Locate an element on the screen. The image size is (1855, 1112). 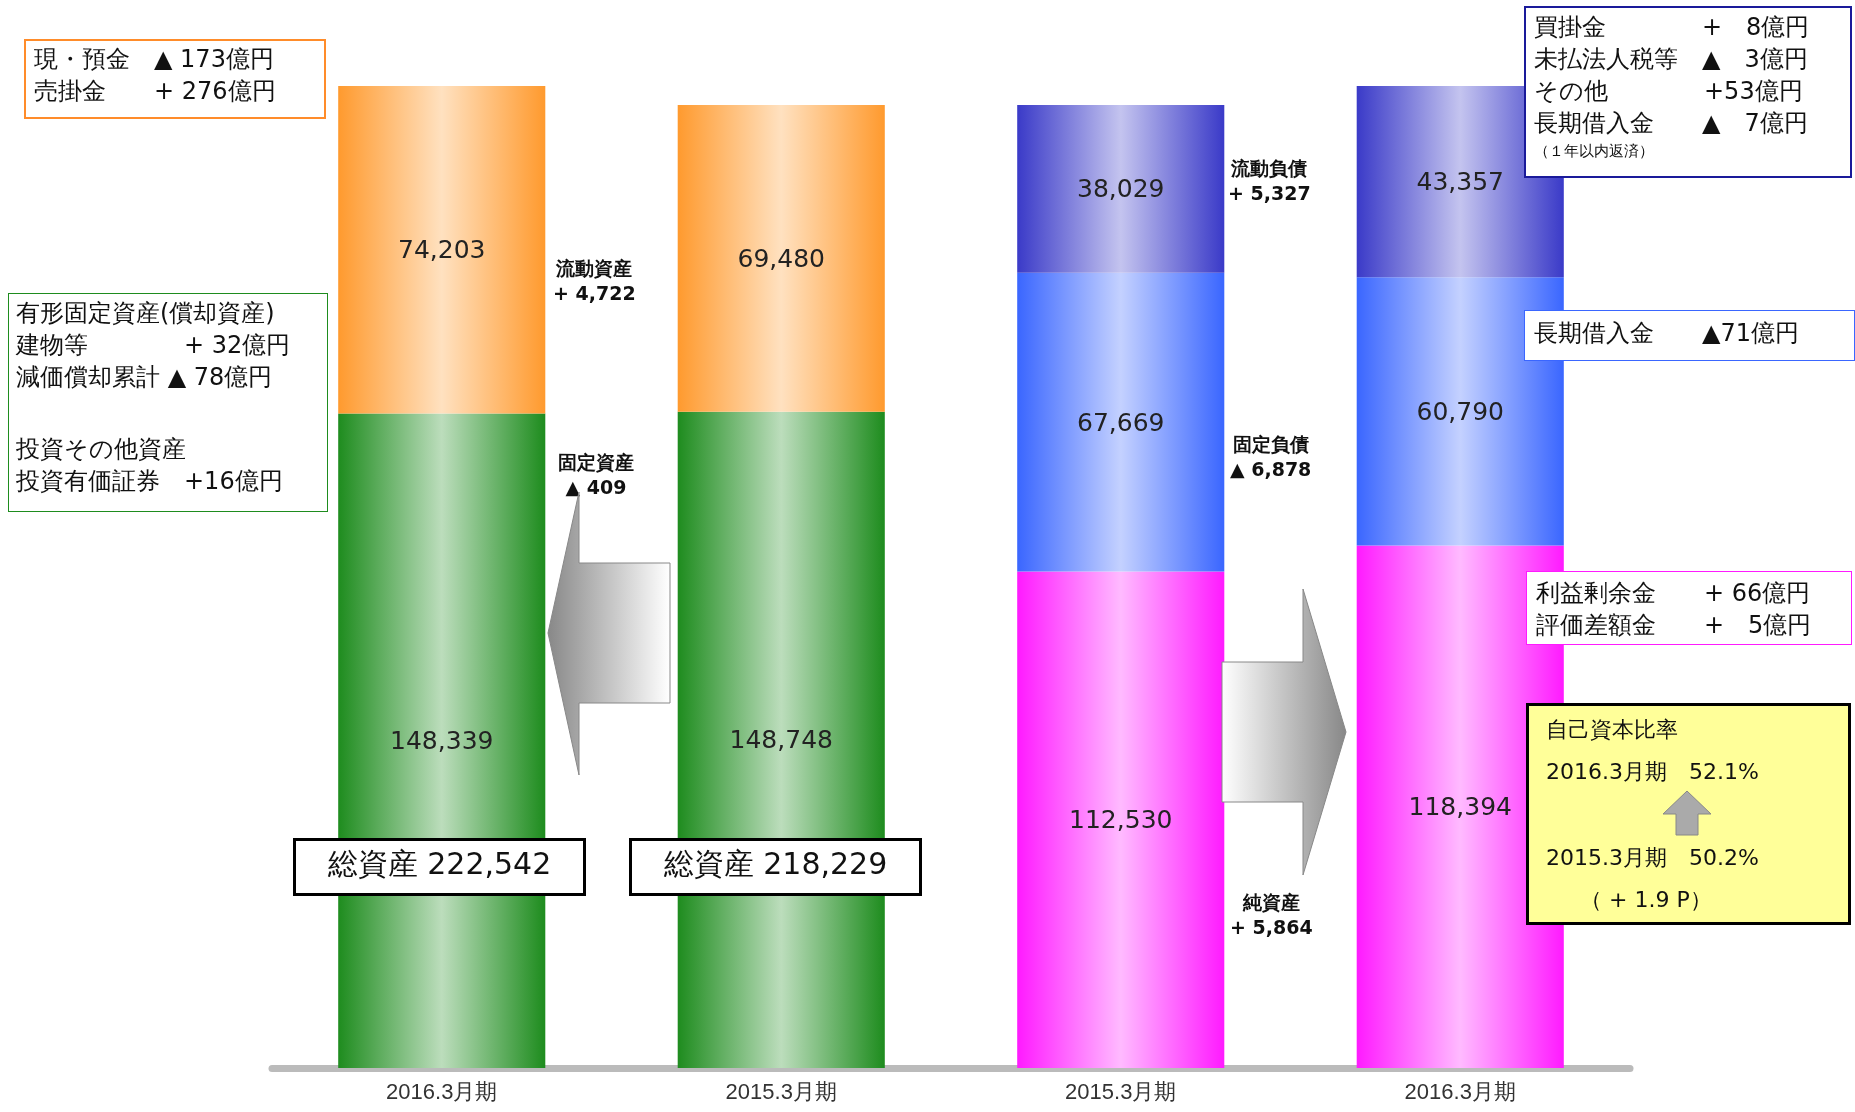
data-label: 148,339 is located at coordinates (442, 741).